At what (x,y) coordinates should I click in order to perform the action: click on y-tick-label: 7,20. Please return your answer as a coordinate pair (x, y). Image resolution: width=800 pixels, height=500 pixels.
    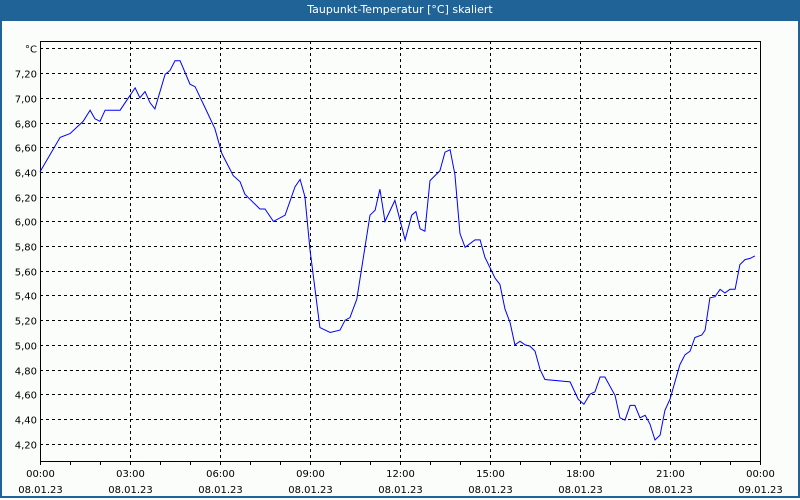
    Looking at the image, I should click on (26, 75).